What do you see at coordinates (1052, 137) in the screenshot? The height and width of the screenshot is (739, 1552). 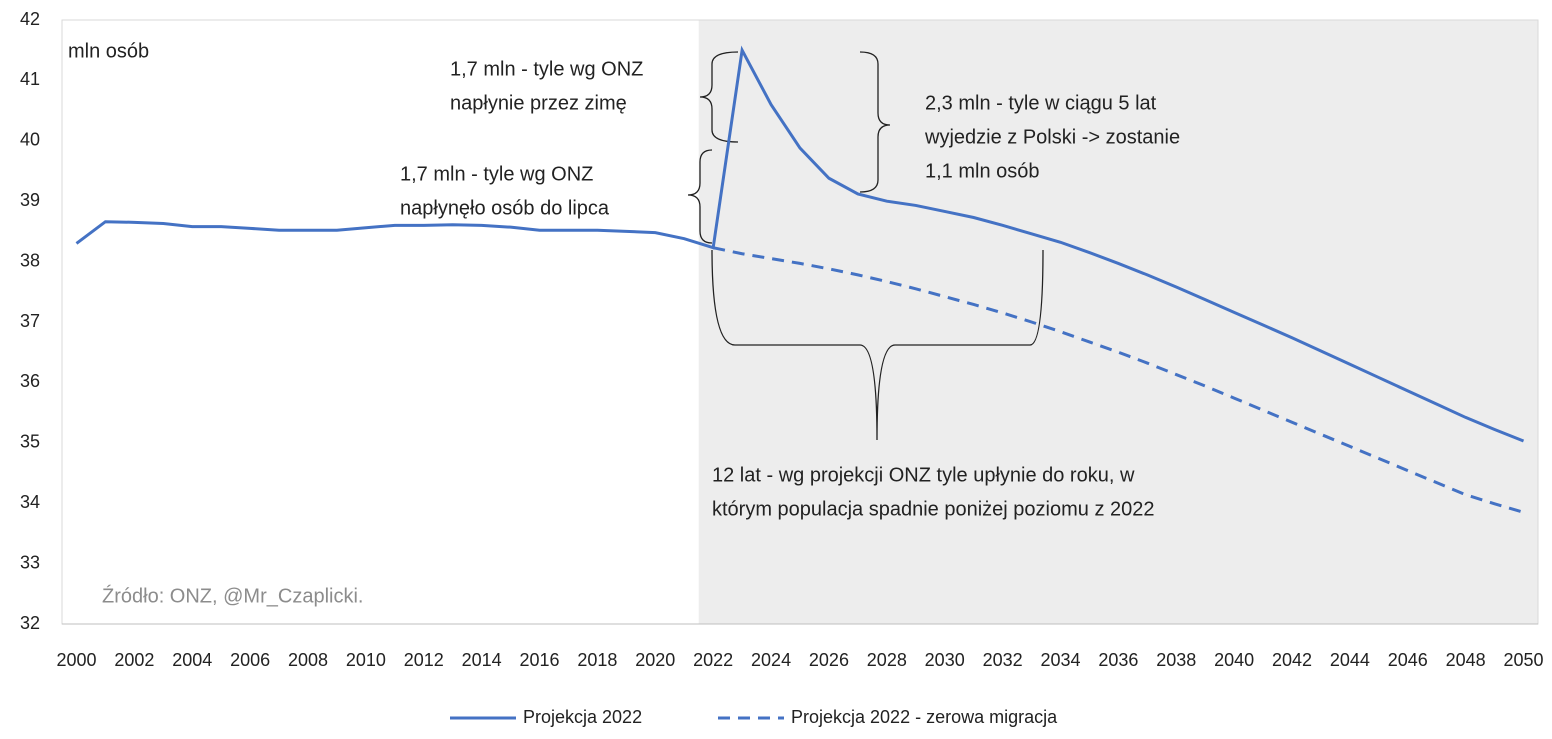 I see `annotation: wyjedzie z Polski -> zostanie` at bounding box center [1052, 137].